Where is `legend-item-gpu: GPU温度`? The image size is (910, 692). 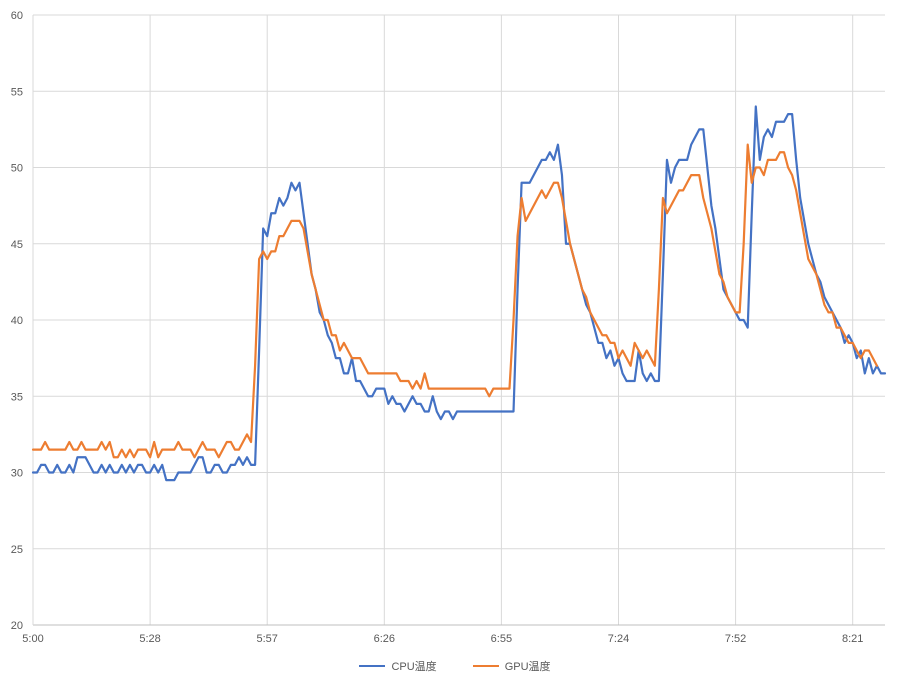
legend-item-gpu: GPU温度 is located at coordinates (511, 666).